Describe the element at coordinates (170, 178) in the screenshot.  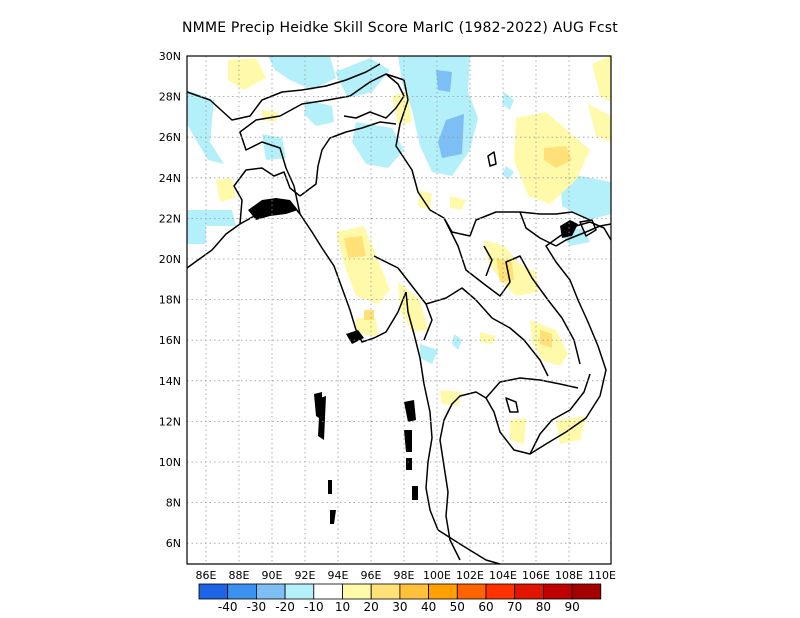
I see `lat-tick-label: 24N` at that location.